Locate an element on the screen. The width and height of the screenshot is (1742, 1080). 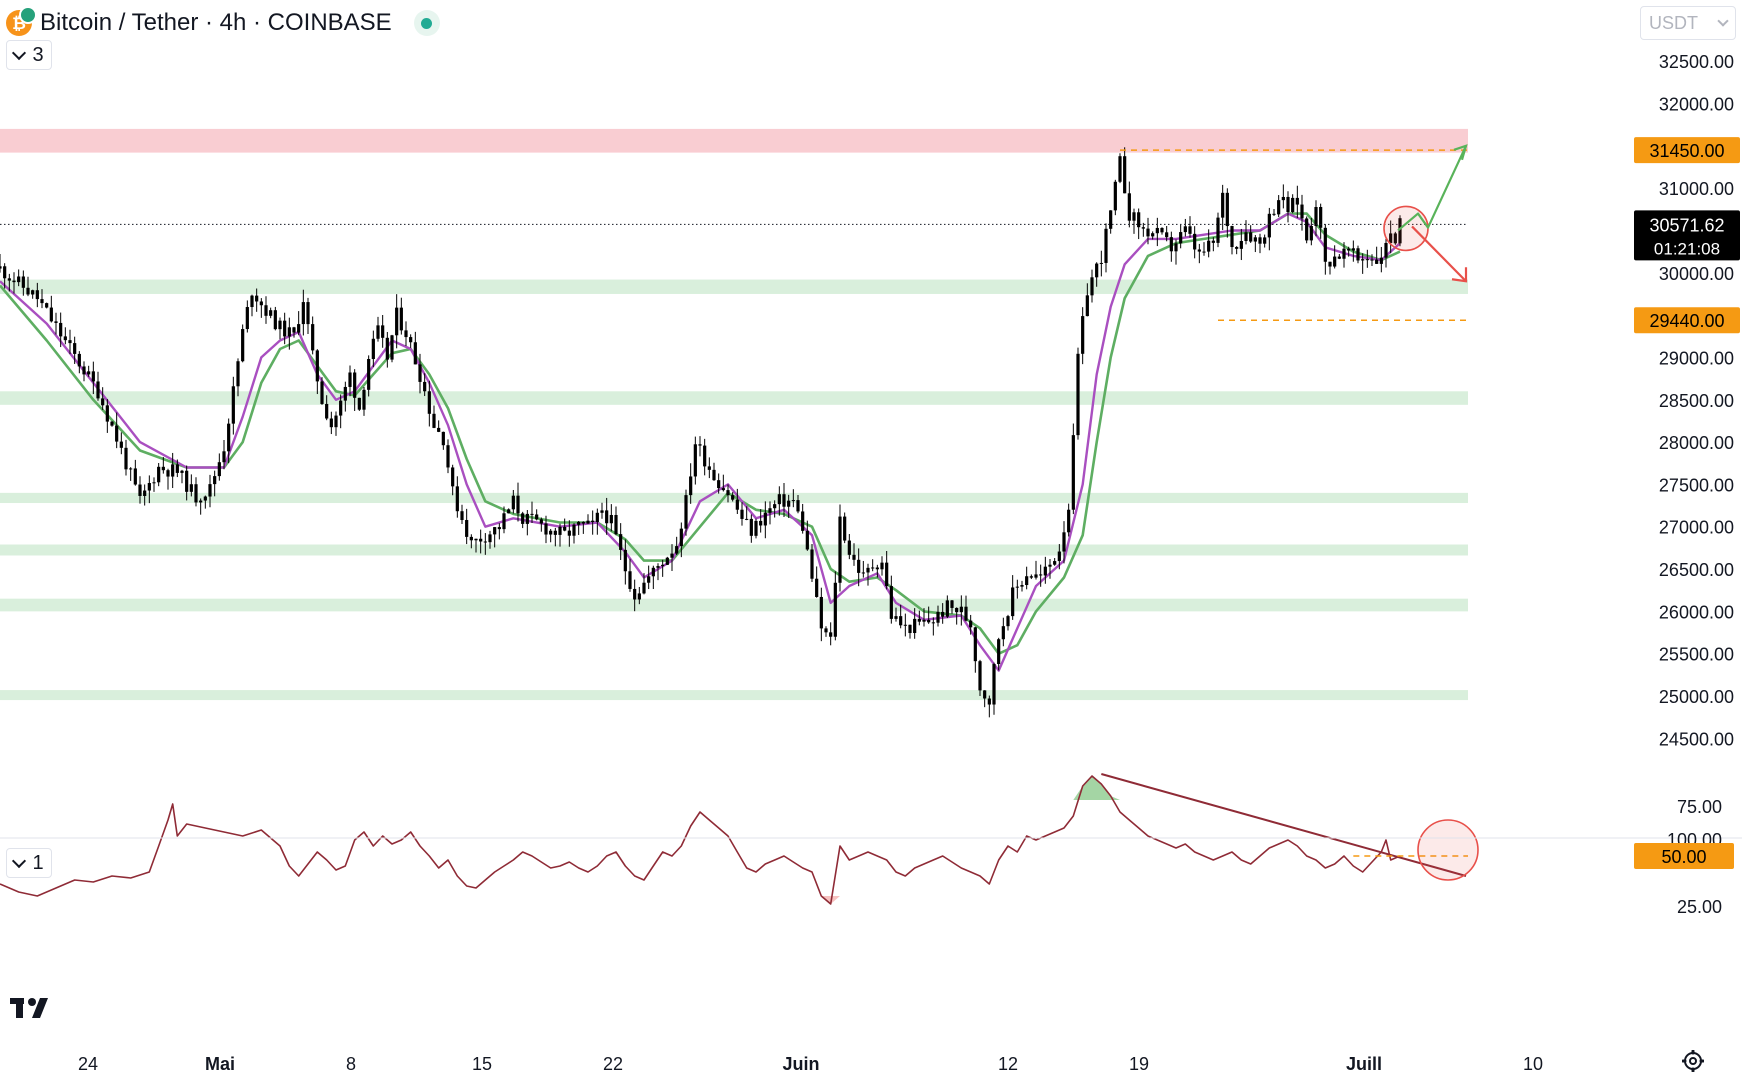
tether-badge-icon is located at coordinates (28, 15).